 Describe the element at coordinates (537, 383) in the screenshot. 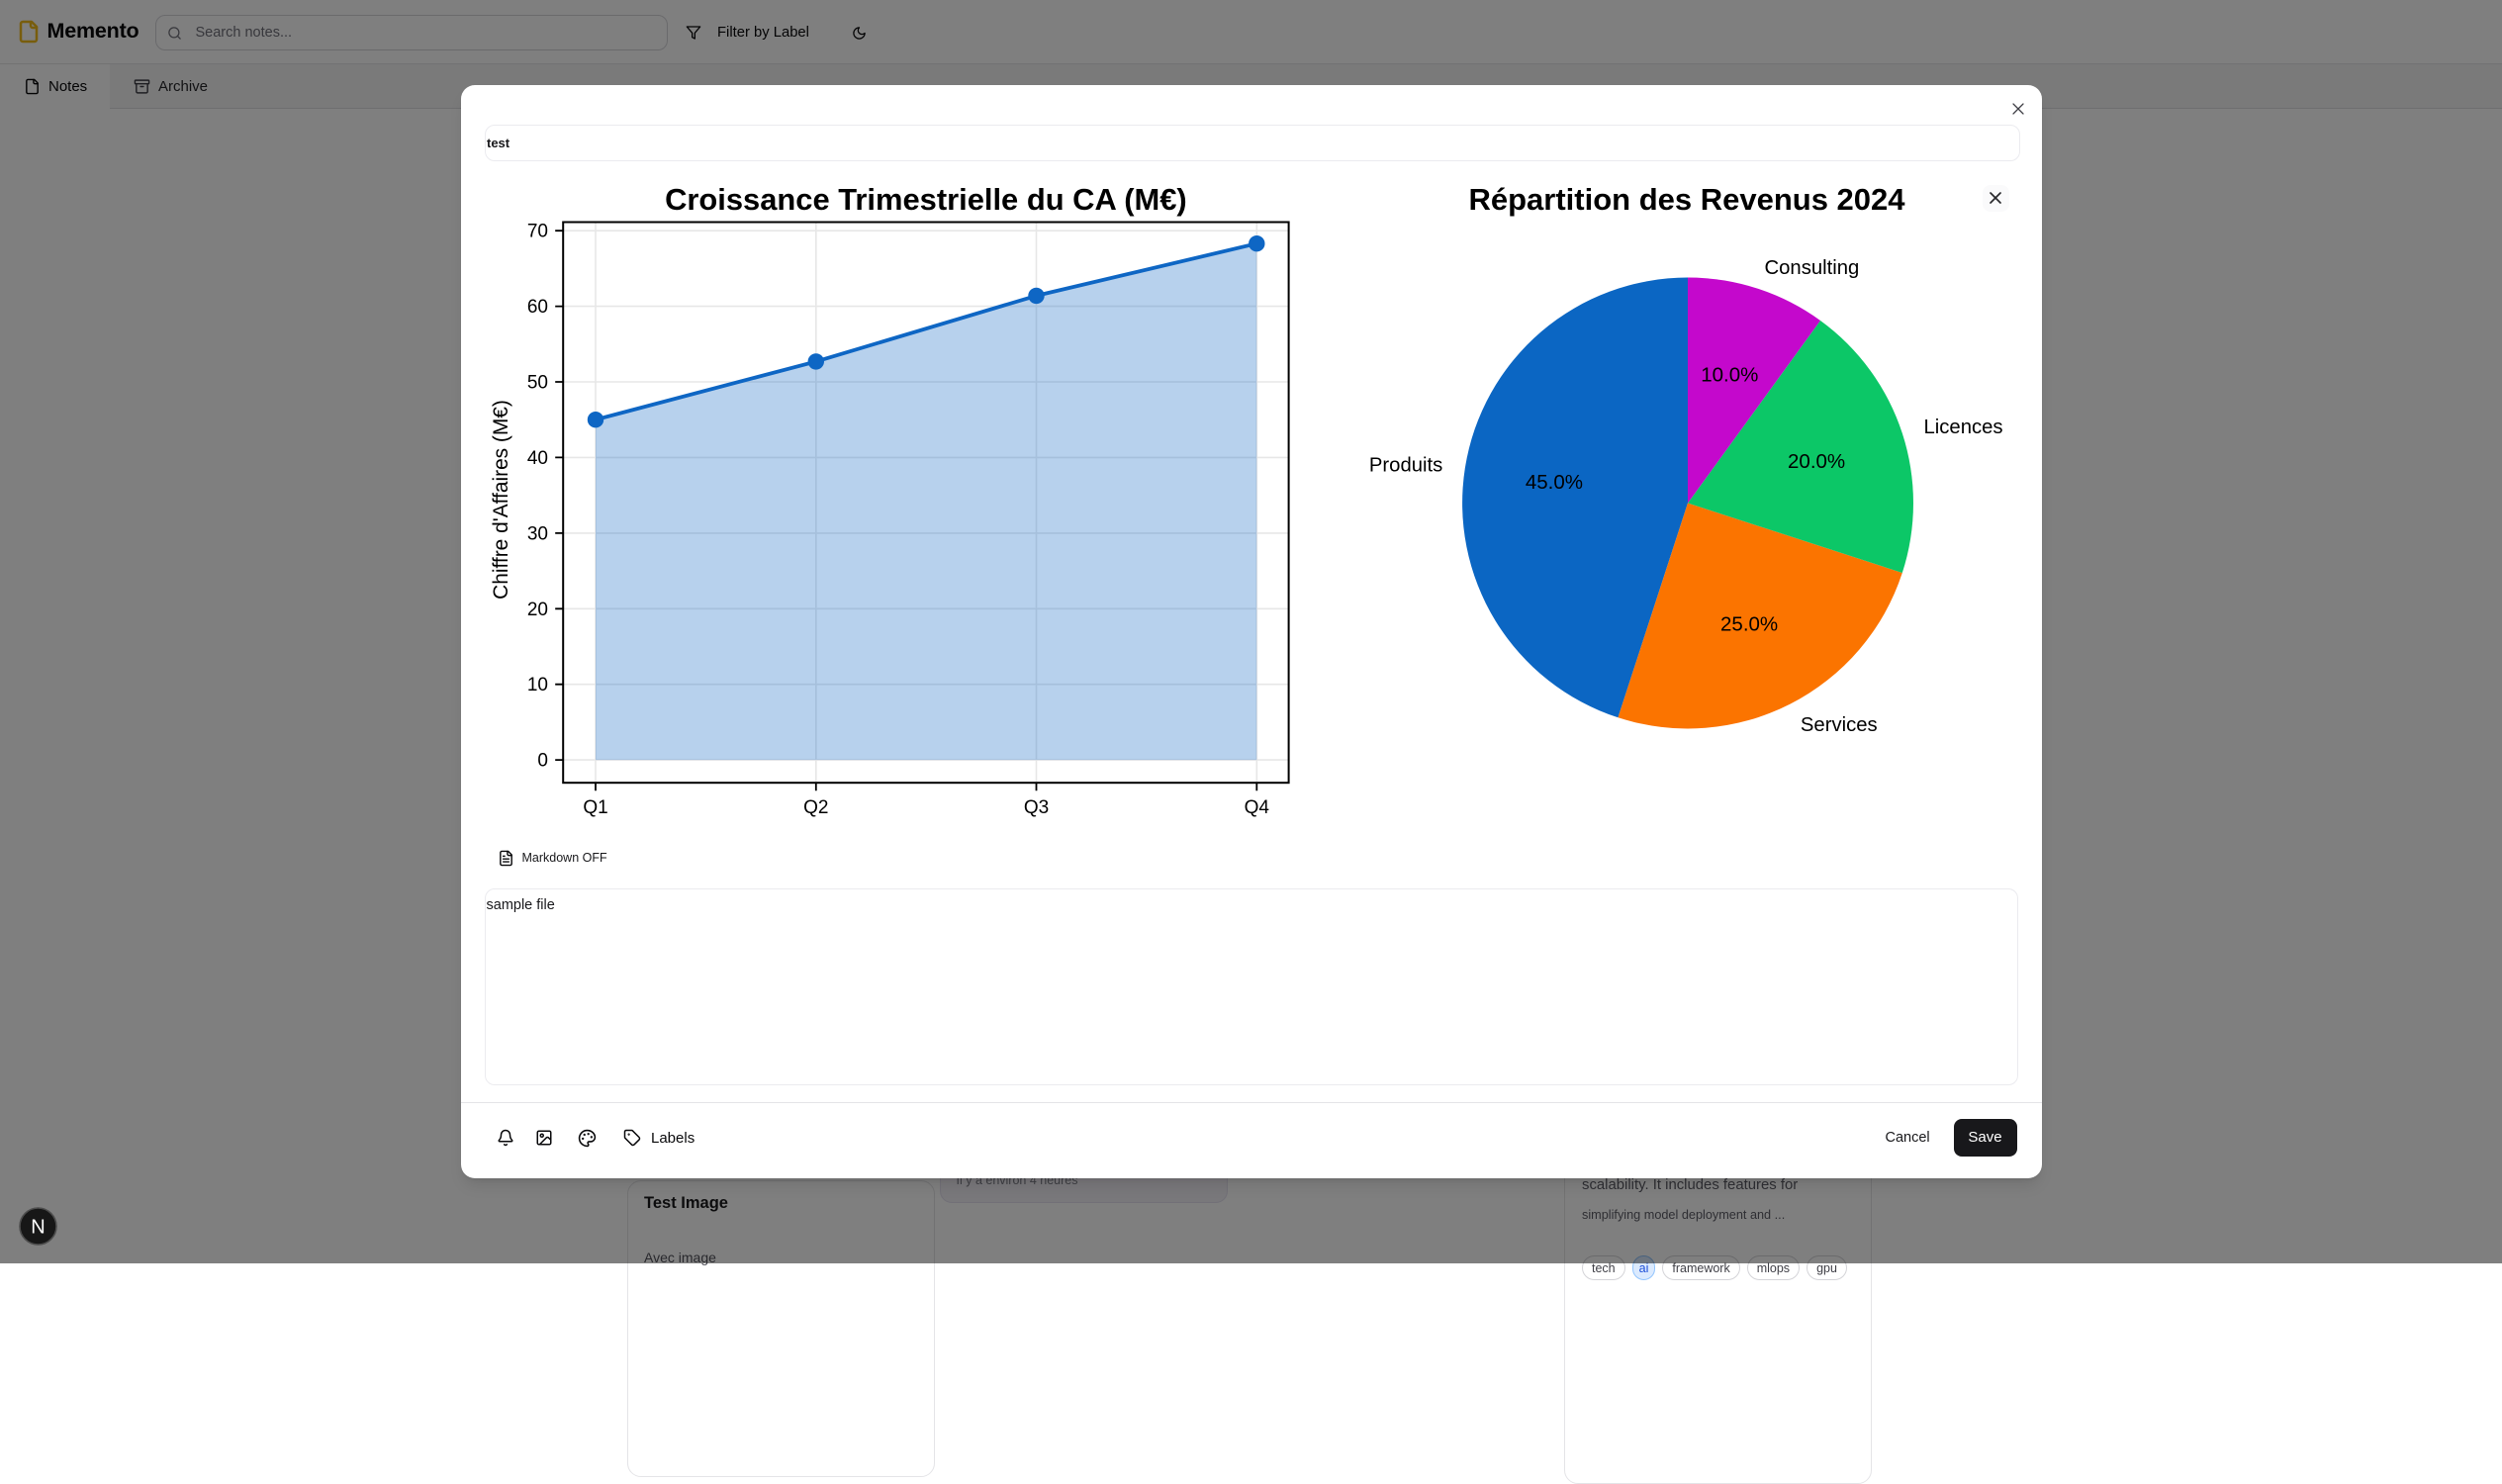

I see `svg-text: 50` at that location.